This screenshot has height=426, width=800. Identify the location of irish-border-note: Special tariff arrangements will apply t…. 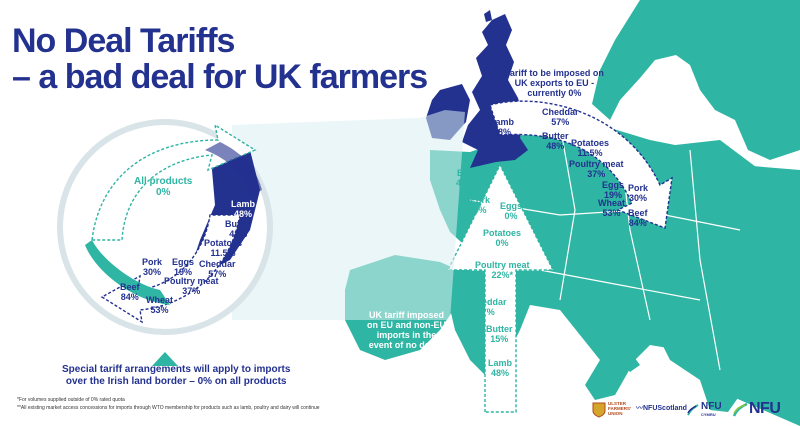
(176, 375).